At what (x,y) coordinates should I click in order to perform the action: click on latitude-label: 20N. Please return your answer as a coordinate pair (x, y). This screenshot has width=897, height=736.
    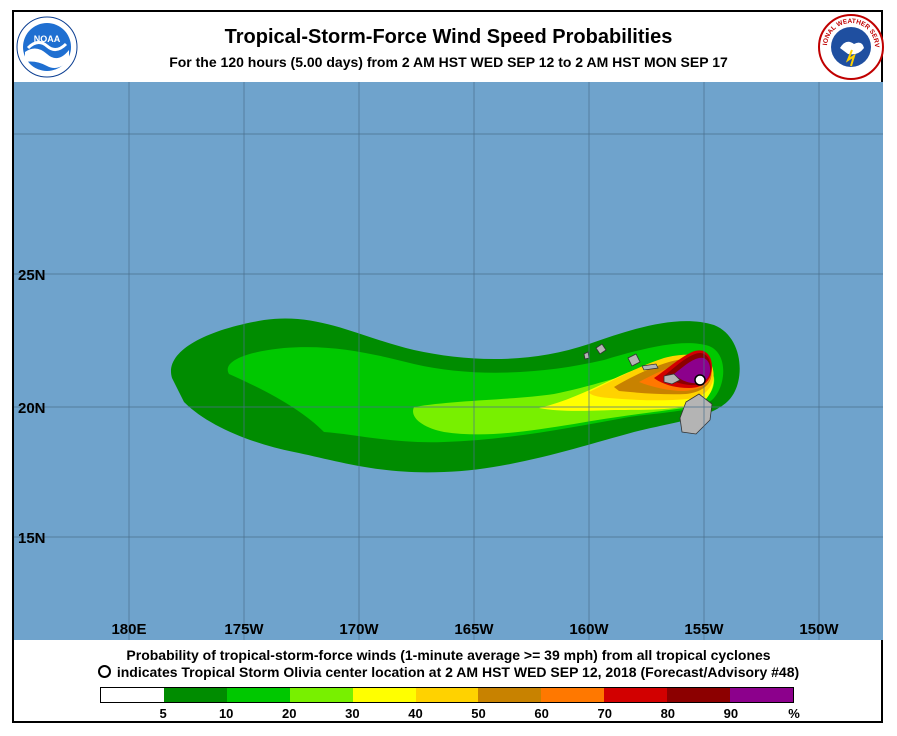
    Looking at the image, I should click on (32, 408).